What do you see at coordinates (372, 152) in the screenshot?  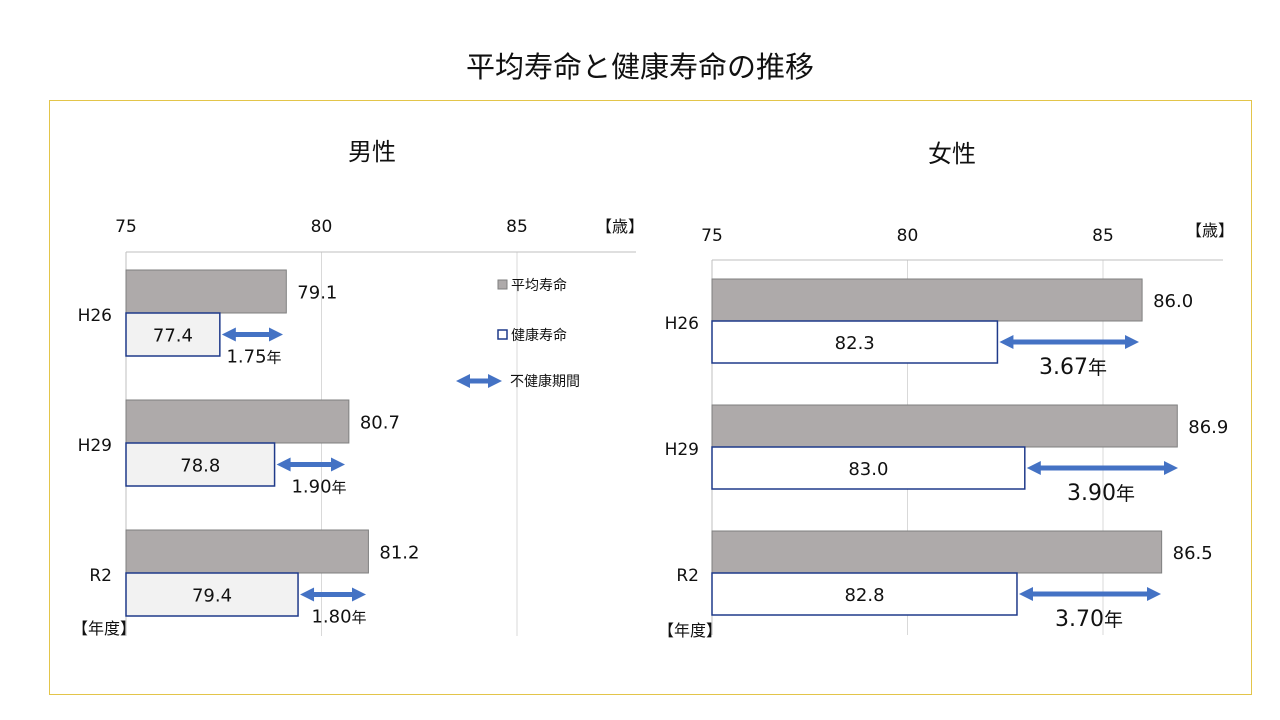 I see `chart-title: 男性` at bounding box center [372, 152].